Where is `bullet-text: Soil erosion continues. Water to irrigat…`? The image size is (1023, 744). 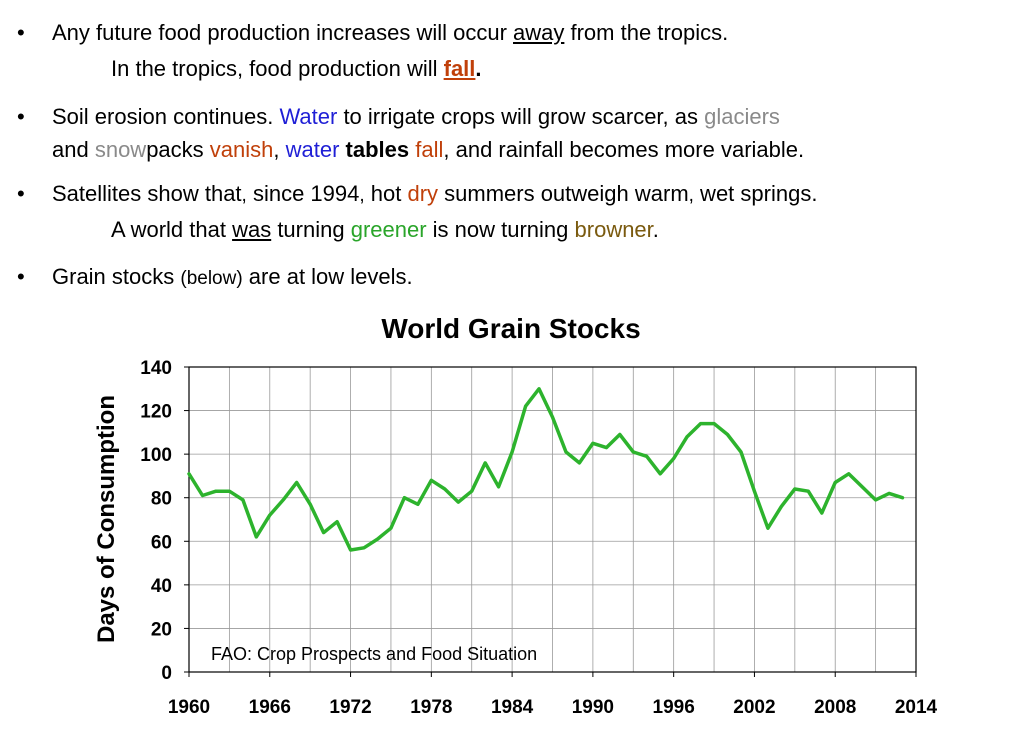 bullet-text: Soil erosion continues. Water to irrigat… is located at coordinates (416, 116).